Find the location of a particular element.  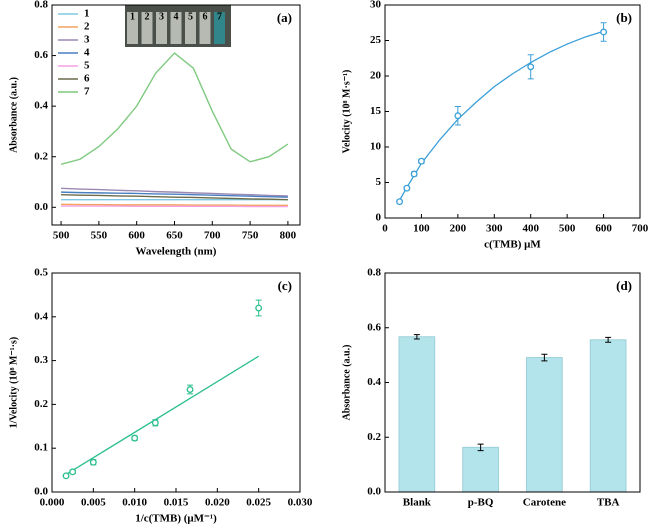

vial-label: 5 is located at coordinates (190, 16).